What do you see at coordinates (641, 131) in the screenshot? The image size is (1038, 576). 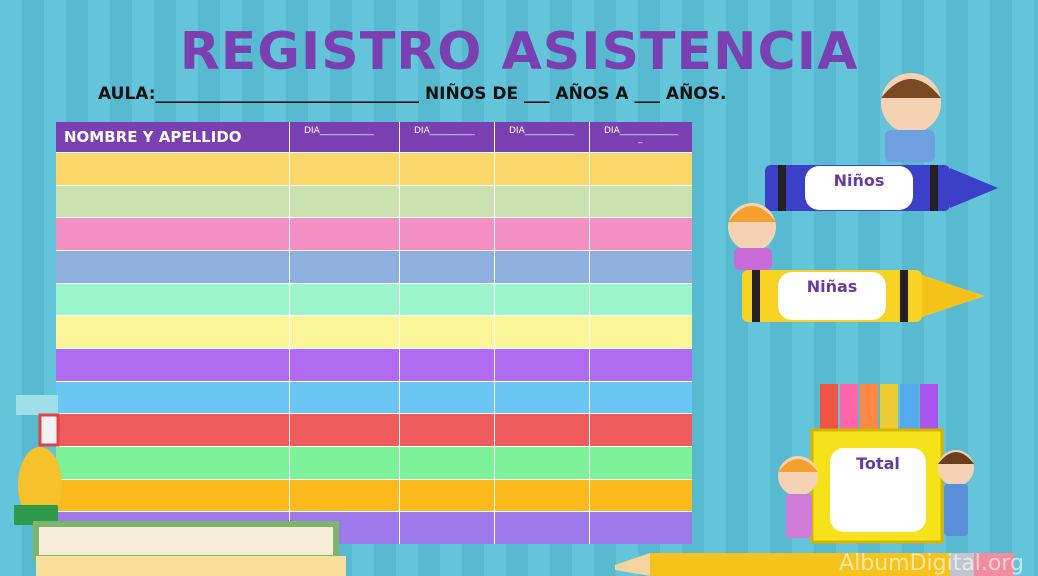 I see `header-day-4-label: DIA_____________` at bounding box center [641, 131].